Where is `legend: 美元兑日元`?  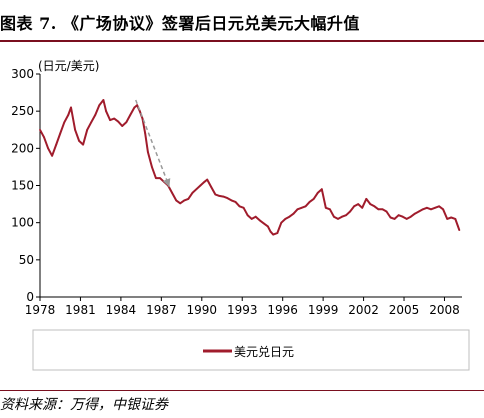 legend: 美元兑日元 is located at coordinates (251, 350).